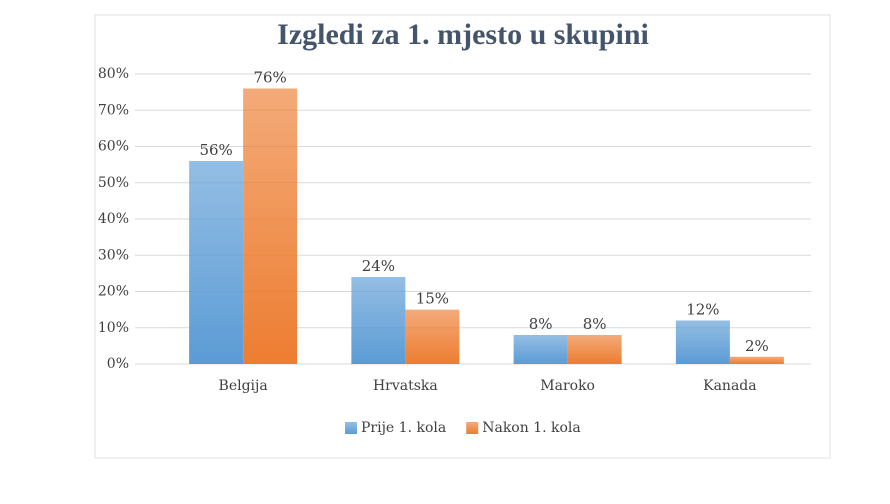 This screenshot has width=890, height=504. What do you see at coordinates (113, 328) in the screenshot?
I see `y-tick-label: 10%` at bounding box center [113, 328].